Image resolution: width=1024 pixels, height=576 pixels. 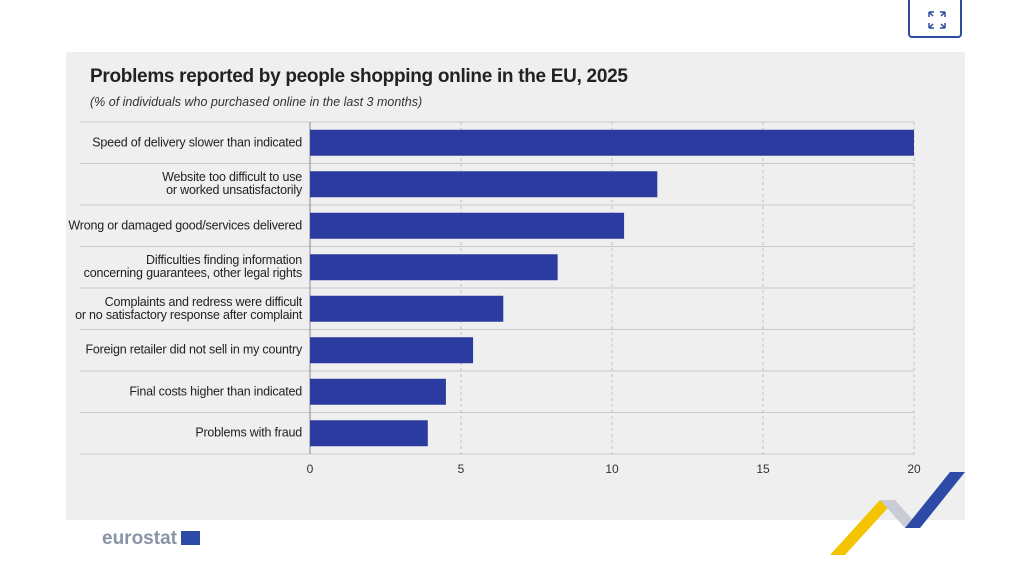 I want to click on expand-icon, so click(x=937, y=20).